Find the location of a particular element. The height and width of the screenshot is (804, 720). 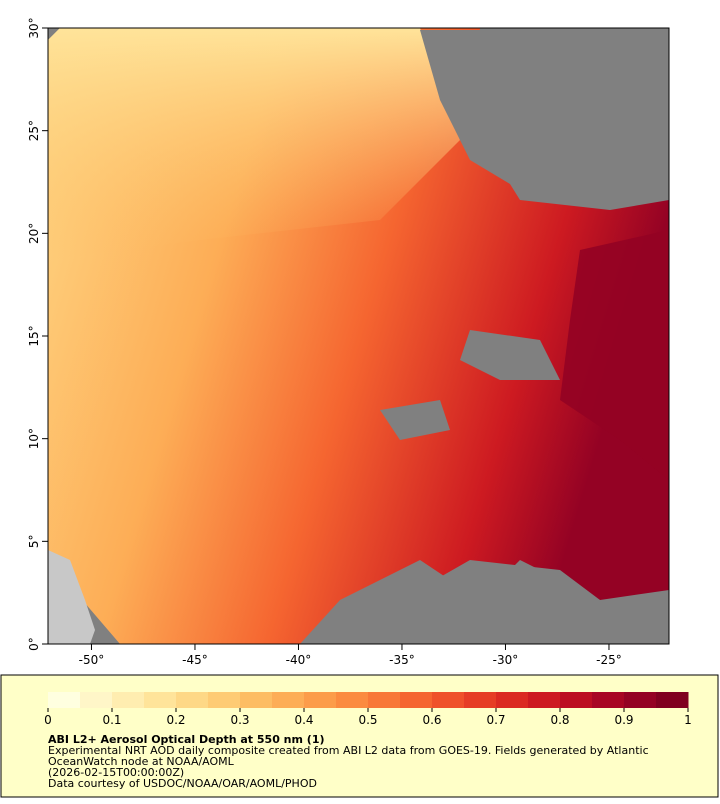

colorbar-tick-label: 0.3 is located at coordinates (239, 720).